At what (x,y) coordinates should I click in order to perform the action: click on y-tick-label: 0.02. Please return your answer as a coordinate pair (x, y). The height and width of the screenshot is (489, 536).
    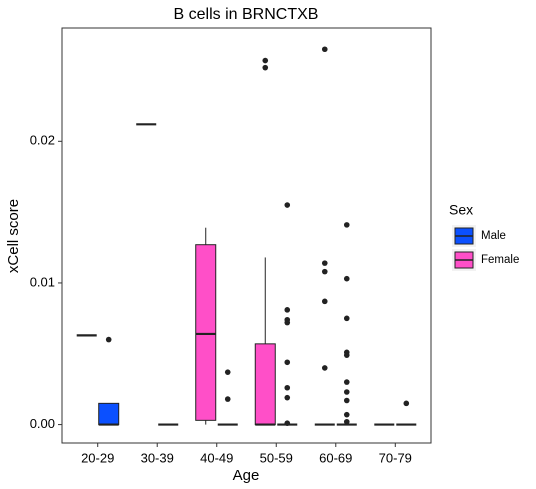
    Looking at the image, I should click on (42, 140).